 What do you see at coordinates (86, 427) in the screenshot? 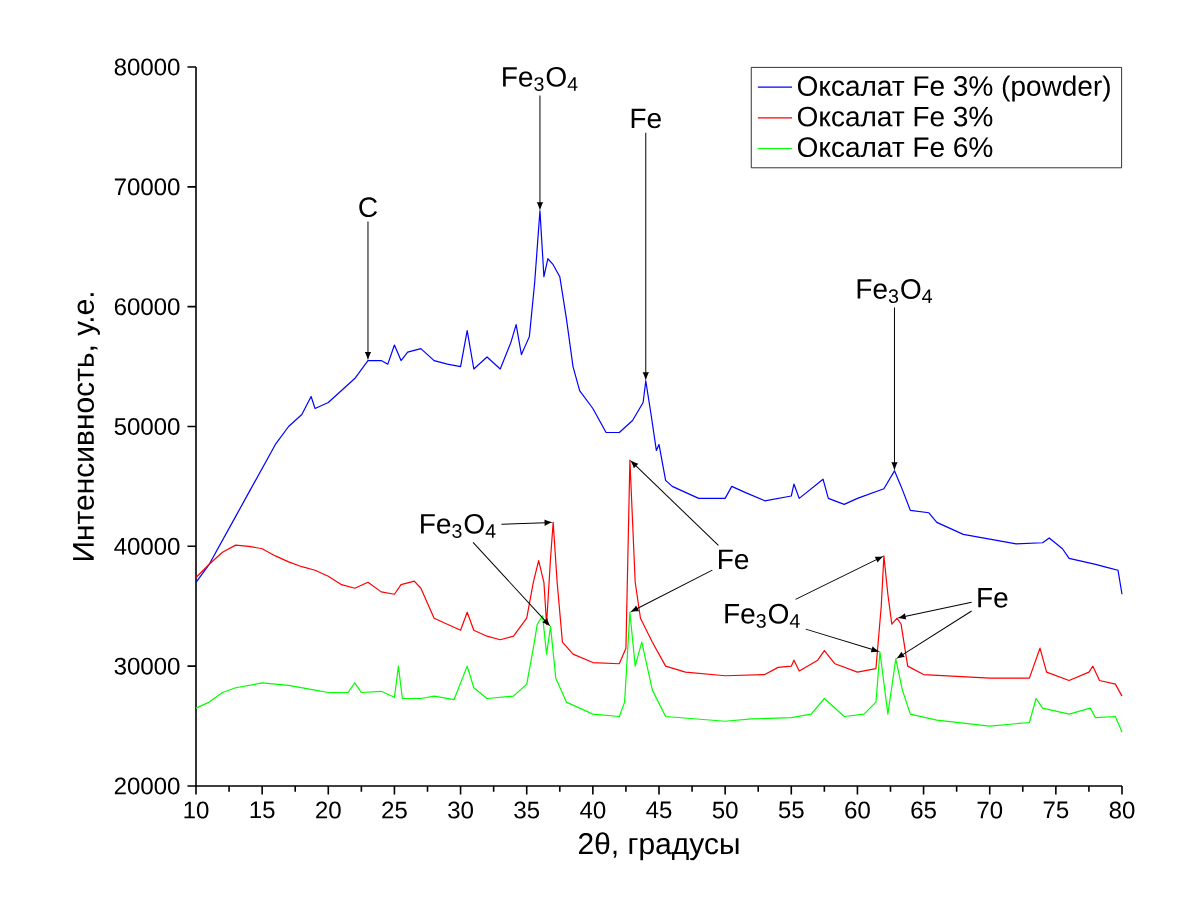
I see `y-axis-title: Интенсивность, у.е.` at bounding box center [86, 427].